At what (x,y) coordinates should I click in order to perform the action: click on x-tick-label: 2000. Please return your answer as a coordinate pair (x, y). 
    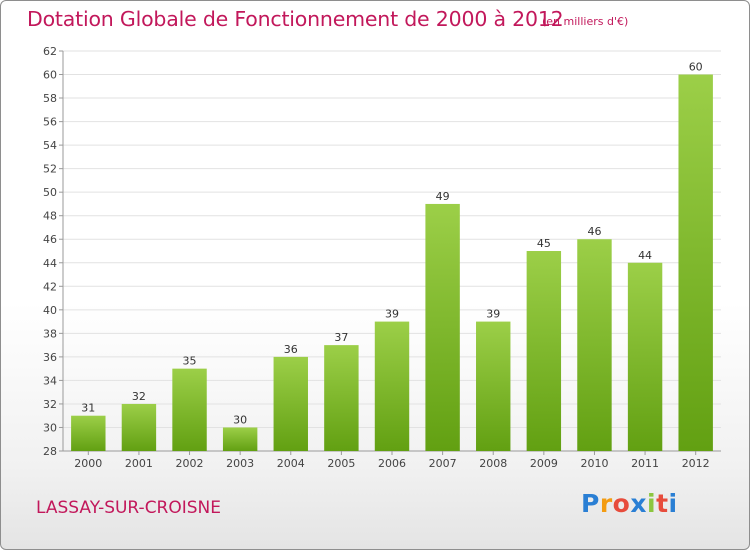
    Looking at the image, I should click on (88, 463).